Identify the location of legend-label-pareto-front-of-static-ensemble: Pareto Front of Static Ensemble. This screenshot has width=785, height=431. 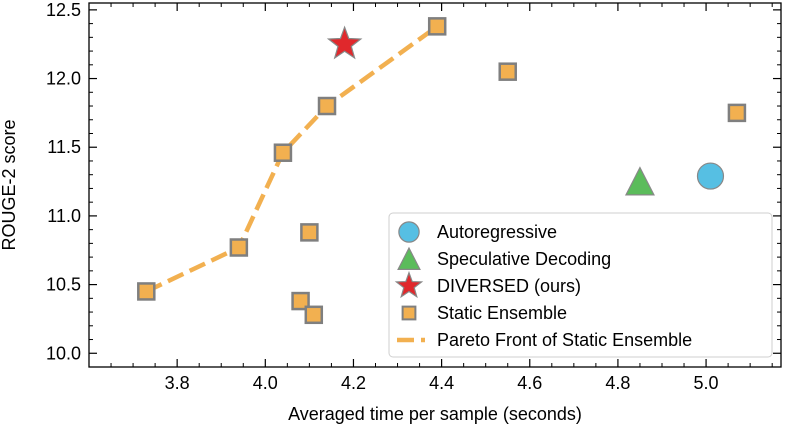
(564, 340).